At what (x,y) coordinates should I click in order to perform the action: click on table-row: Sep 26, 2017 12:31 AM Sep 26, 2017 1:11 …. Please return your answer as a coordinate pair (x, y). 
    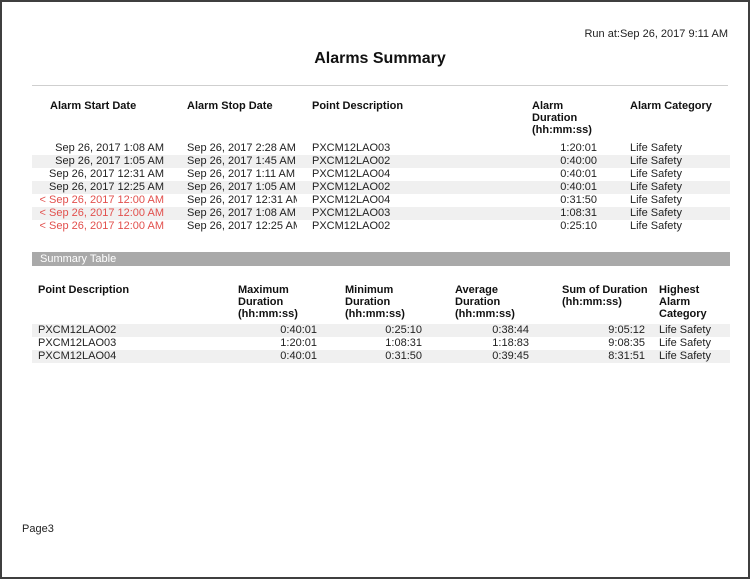
    Looking at the image, I should click on (381, 174).